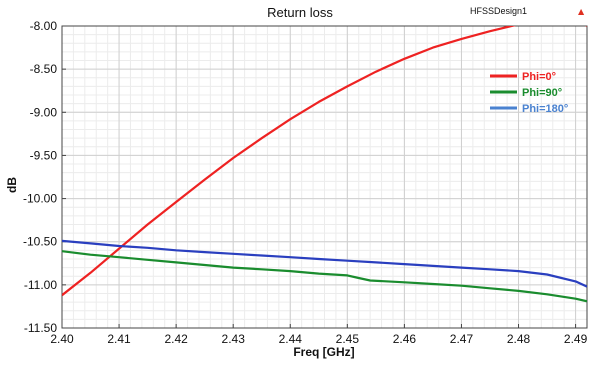 The image size is (600, 365). I want to click on legend: Phi=0° Phi=90° Phi=180°, so click(529, 93).